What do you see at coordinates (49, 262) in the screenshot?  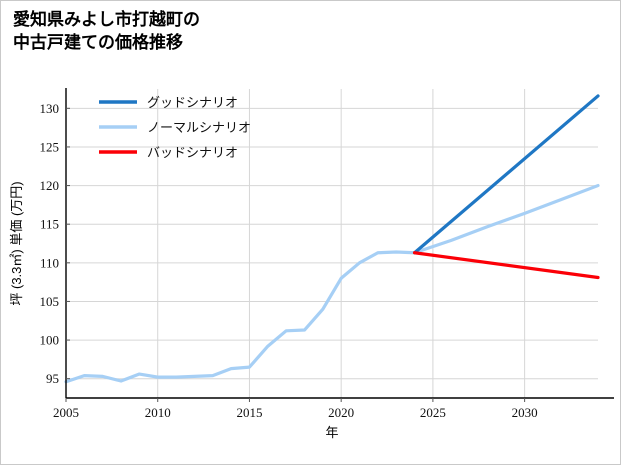 I see `y-tick-label: 110` at bounding box center [49, 262].